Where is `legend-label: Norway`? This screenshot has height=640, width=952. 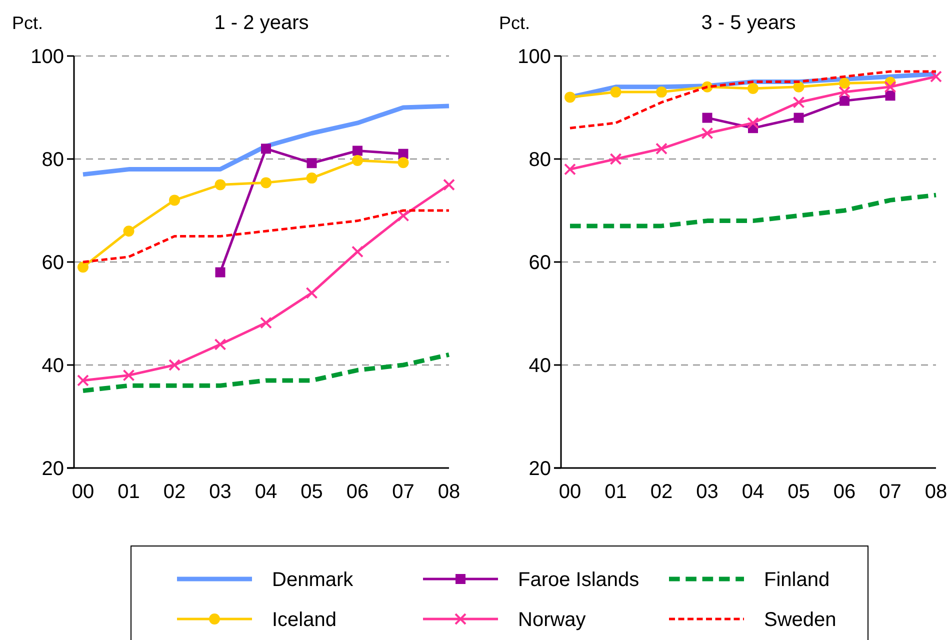
legend-label: Norway is located at coordinates (552, 620).